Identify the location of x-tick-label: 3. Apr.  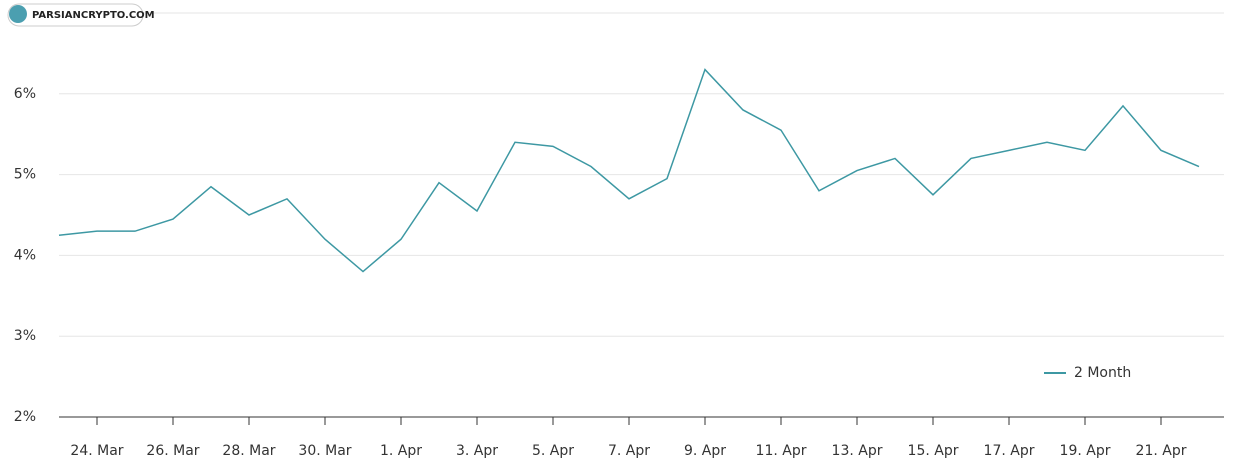
(477, 451).